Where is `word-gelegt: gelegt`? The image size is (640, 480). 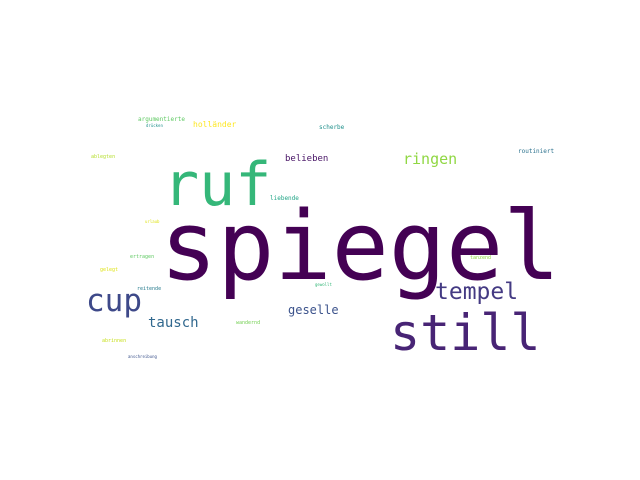 word-gelegt: gelegt is located at coordinates (109, 270).